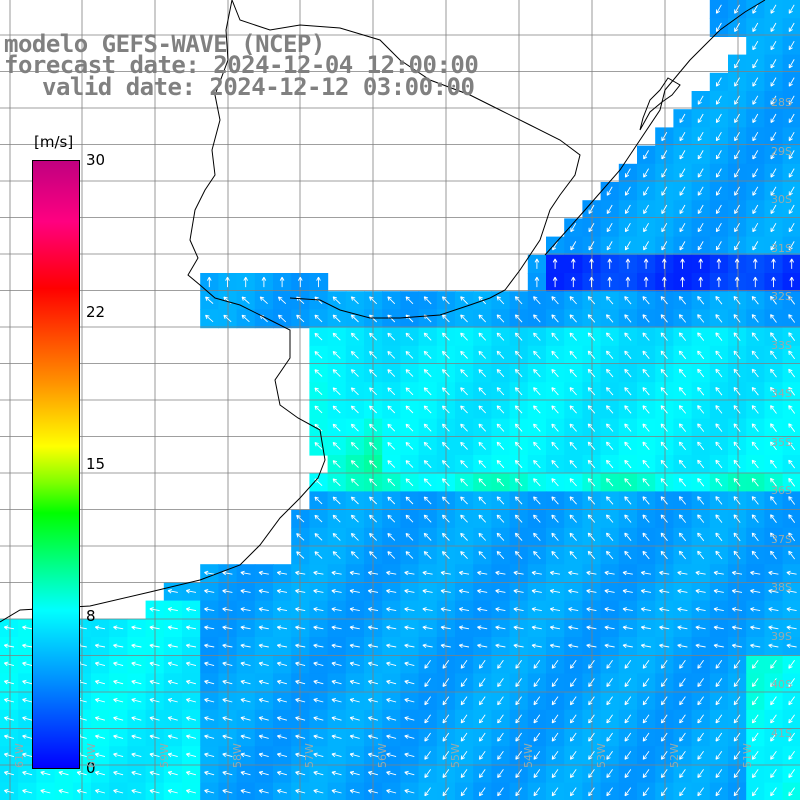  What do you see at coordinates (781, 587) in the screenshot?
I see `latitude-label: 38S` at bounding box center [781, 587].